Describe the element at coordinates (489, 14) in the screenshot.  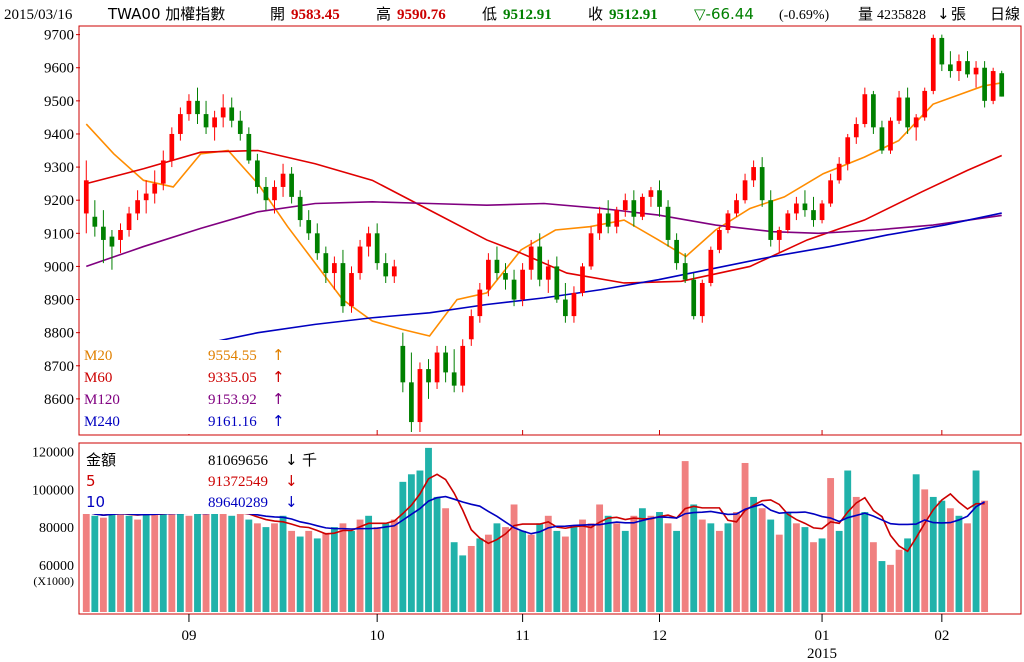
I see `low-label: 低` at that location.